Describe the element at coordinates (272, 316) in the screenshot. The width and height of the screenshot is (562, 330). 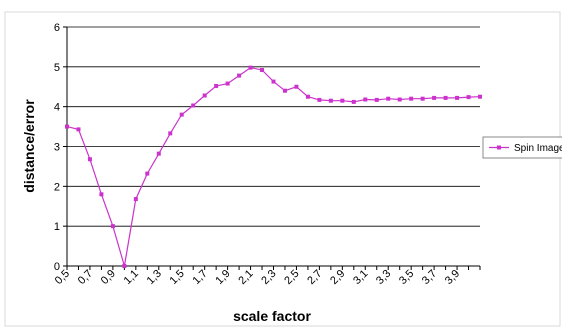
I see `x-axis-title: scale factor` at that location.